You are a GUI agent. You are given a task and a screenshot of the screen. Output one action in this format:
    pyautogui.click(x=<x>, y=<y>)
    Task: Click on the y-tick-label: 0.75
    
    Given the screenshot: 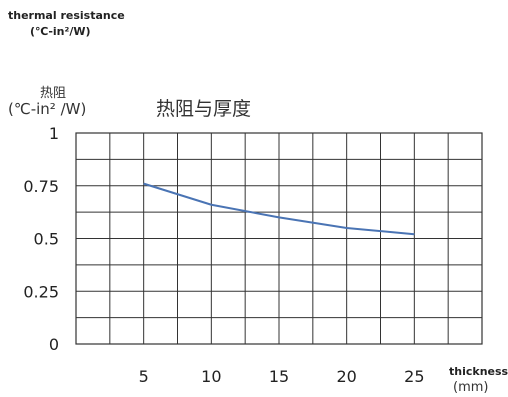 What is the action you would take?
    pyautogui.click(x=41, y=186)
    